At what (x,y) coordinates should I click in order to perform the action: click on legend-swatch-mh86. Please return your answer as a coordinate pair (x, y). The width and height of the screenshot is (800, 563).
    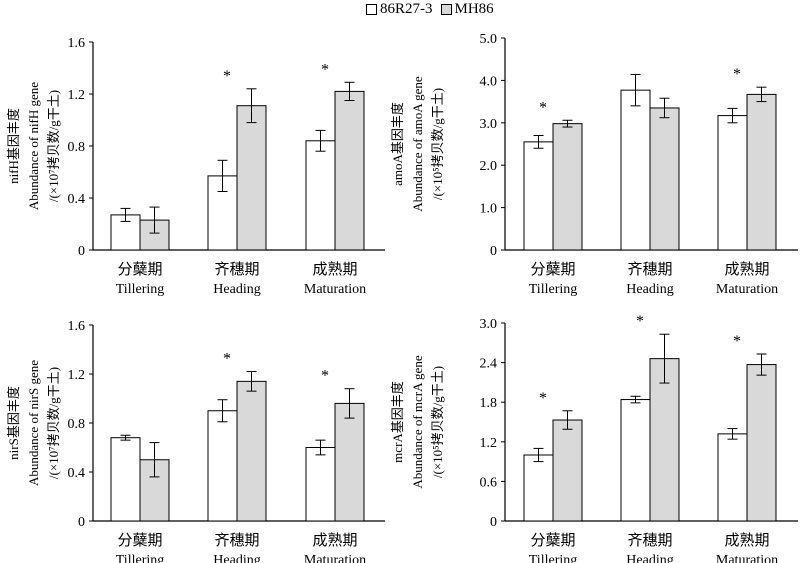
    Looking at the image, I should click on (446, 9).